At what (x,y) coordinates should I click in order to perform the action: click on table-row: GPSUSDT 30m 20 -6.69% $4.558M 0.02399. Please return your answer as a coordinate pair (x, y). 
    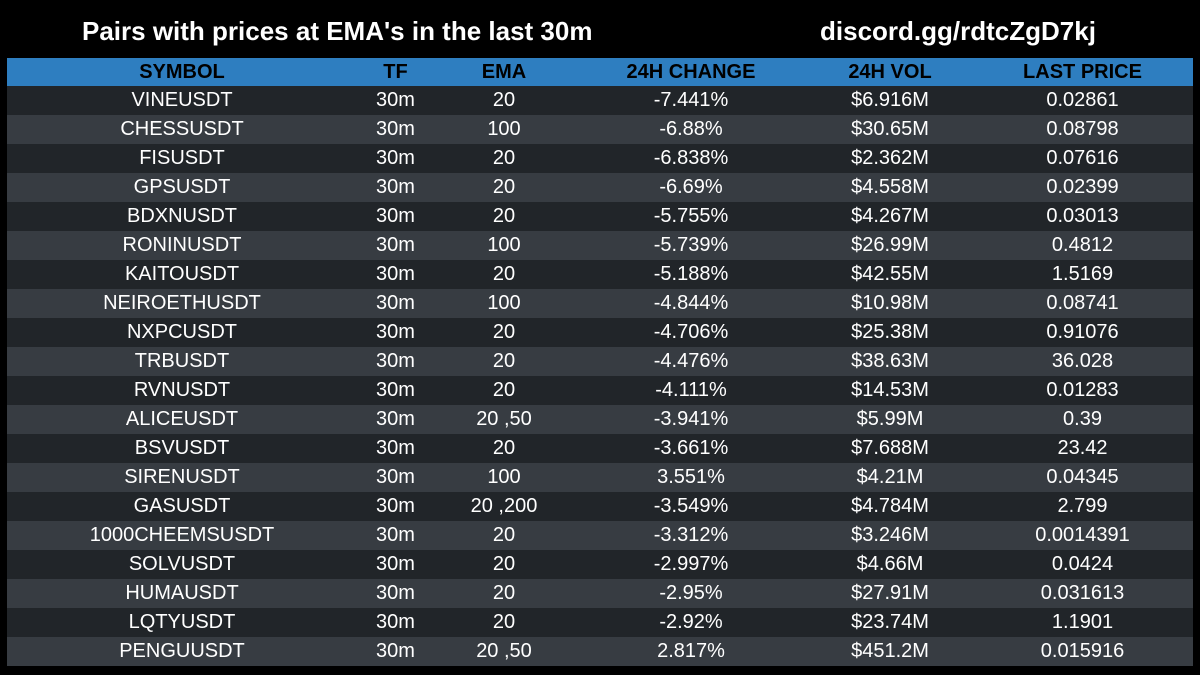
    Looking at the image, I should click on (600, 187).